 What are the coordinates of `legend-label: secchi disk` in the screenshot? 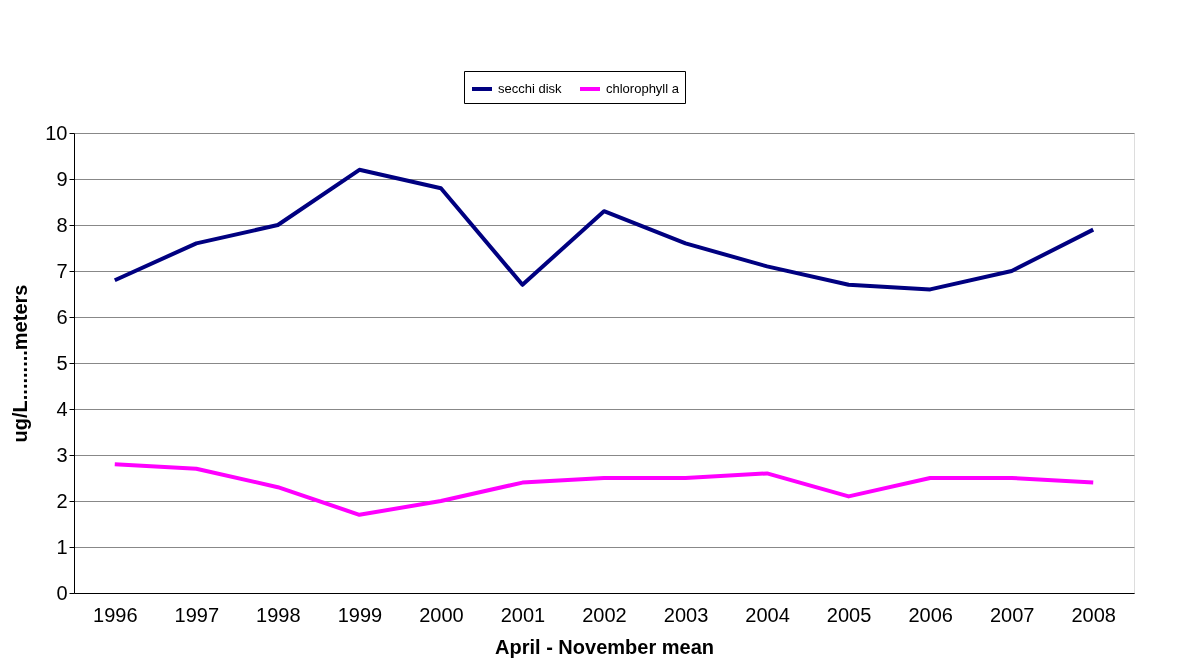 It's located at (530, 88).